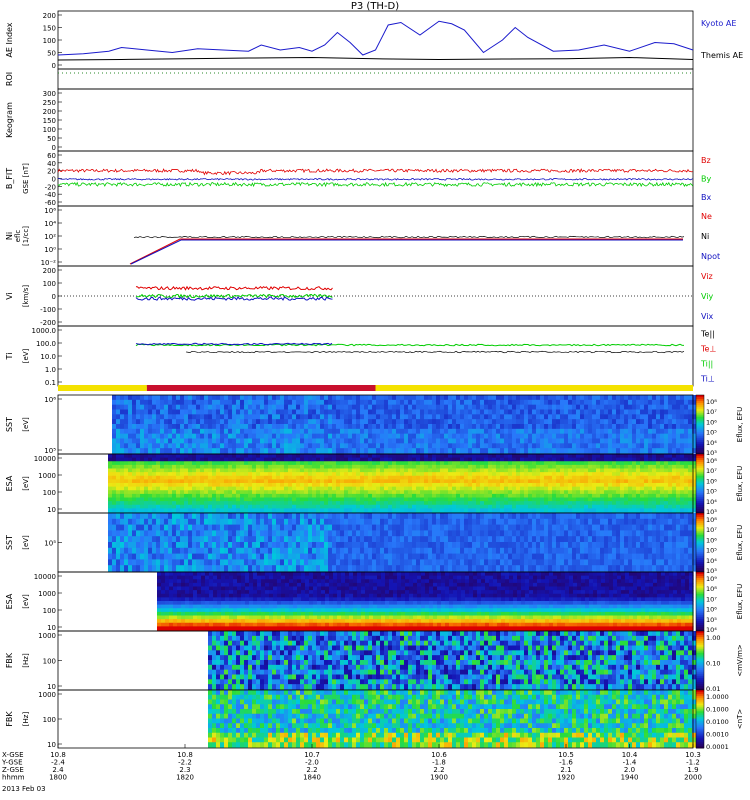  I want to click on spectrogram, so click(402, 542).